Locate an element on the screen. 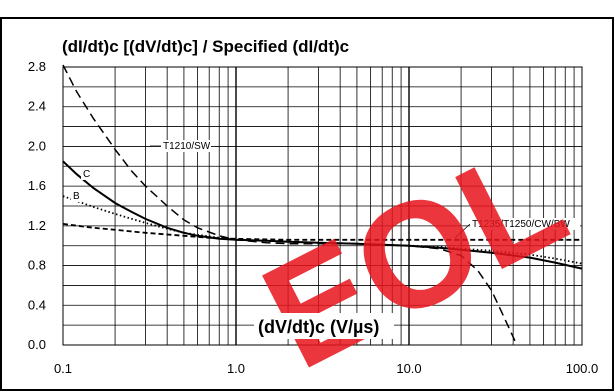  y-tick-label: 1.2 is located at coordinates (37, 225).